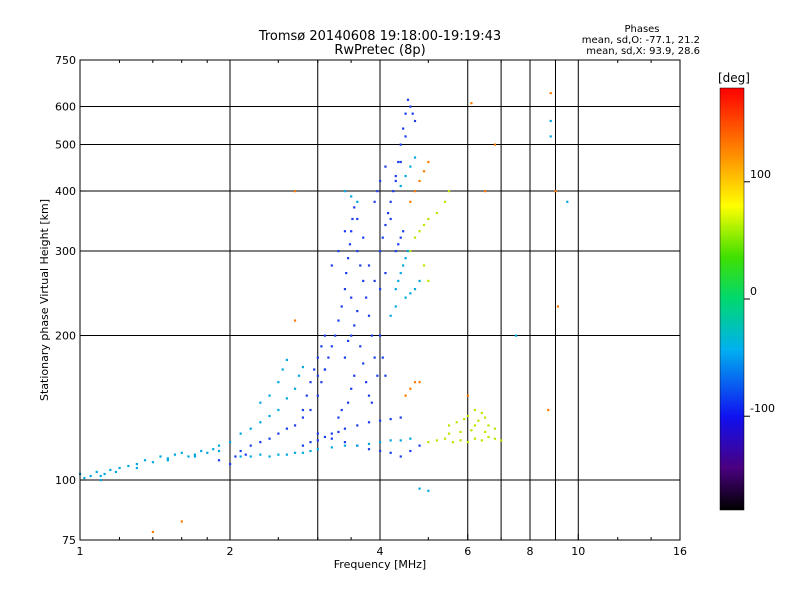 The width and height of the screenshot is (800, 600). Describe the element at coordinates (380, 564) in the screenshot. I see `x-axis-label: Frequency [MHz]` at that location.